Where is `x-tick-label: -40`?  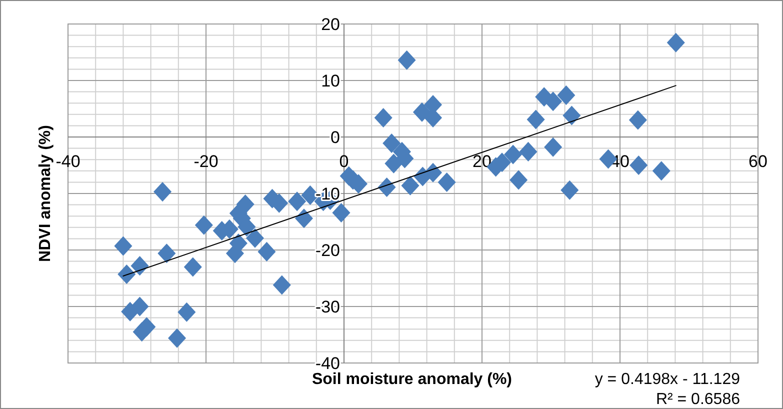
x-tick-label: -40 is located at coordinates (68, 161).